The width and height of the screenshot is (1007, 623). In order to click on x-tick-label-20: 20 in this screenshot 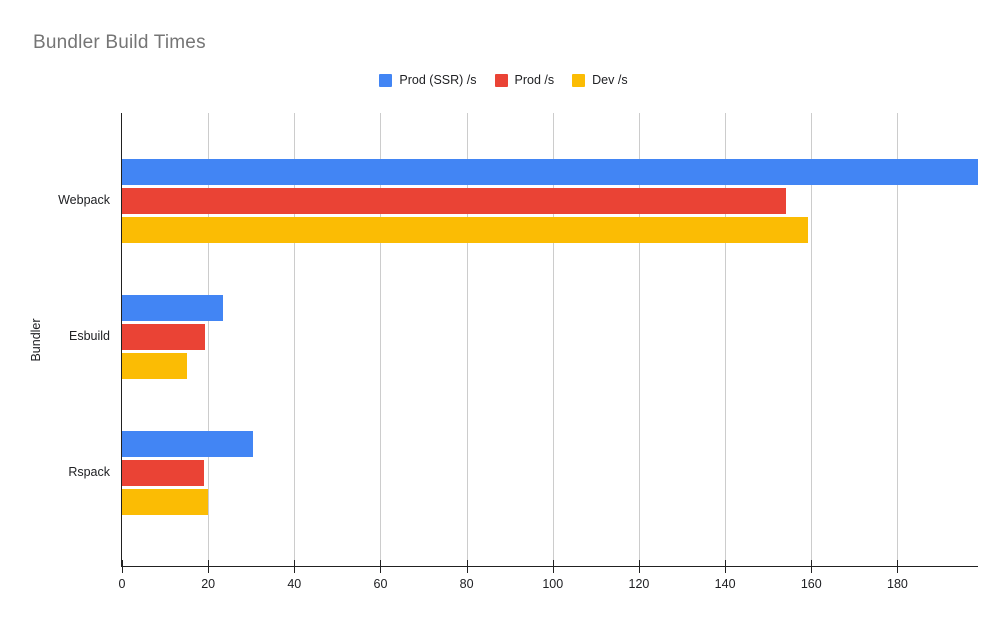, I will do `click(208, 584)`.